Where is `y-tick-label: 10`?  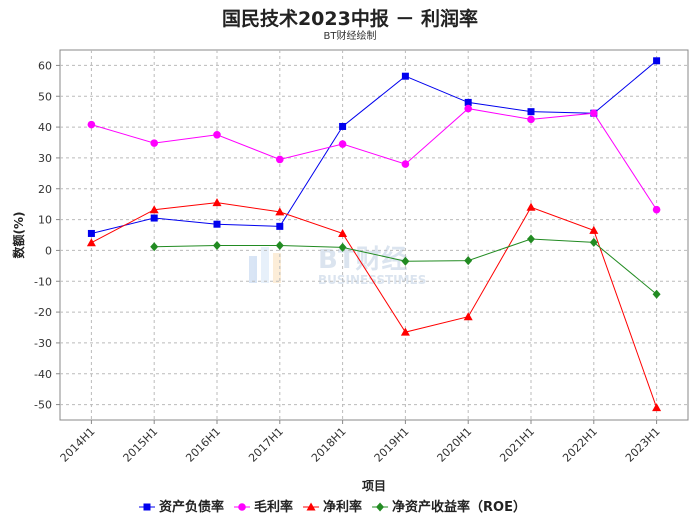 y-tick-label: 10 is located at coordinates (45, 220).